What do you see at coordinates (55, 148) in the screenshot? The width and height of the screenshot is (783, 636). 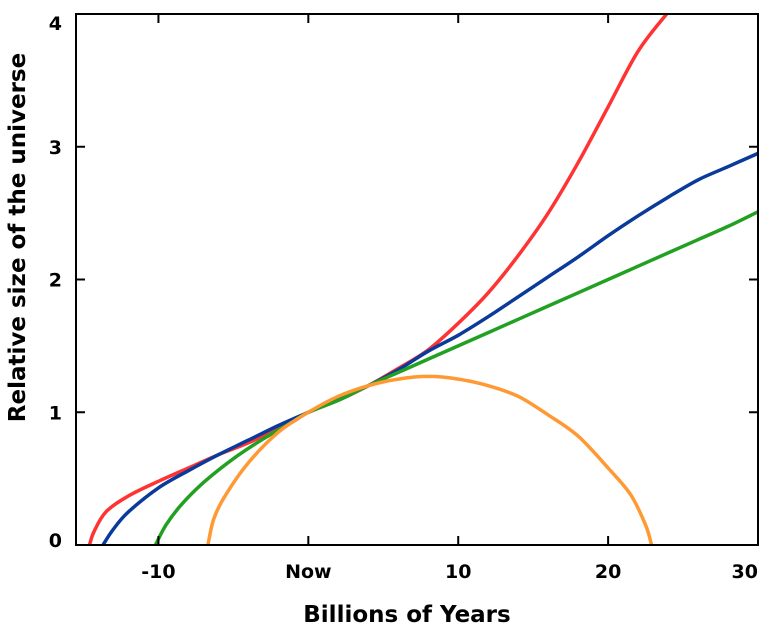 I see `y-tick-label: 3` at bounding box center [55, 148].